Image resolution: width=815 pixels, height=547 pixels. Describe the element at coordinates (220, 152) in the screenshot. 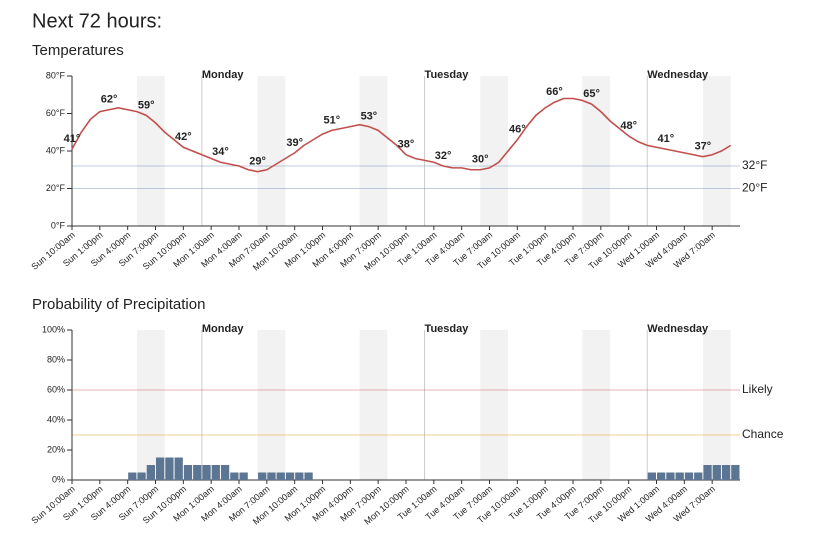

I see `data-label: 34°` at that location.